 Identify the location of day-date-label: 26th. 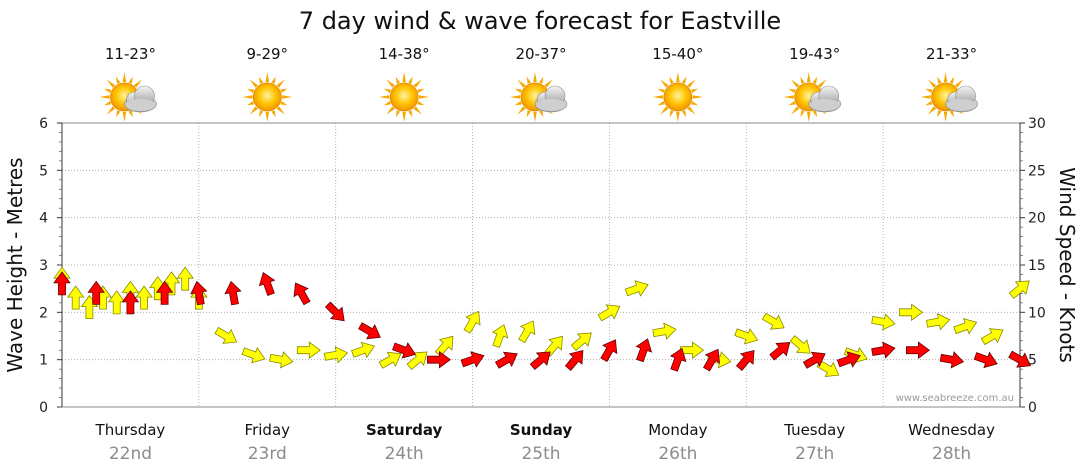
(677, 454).